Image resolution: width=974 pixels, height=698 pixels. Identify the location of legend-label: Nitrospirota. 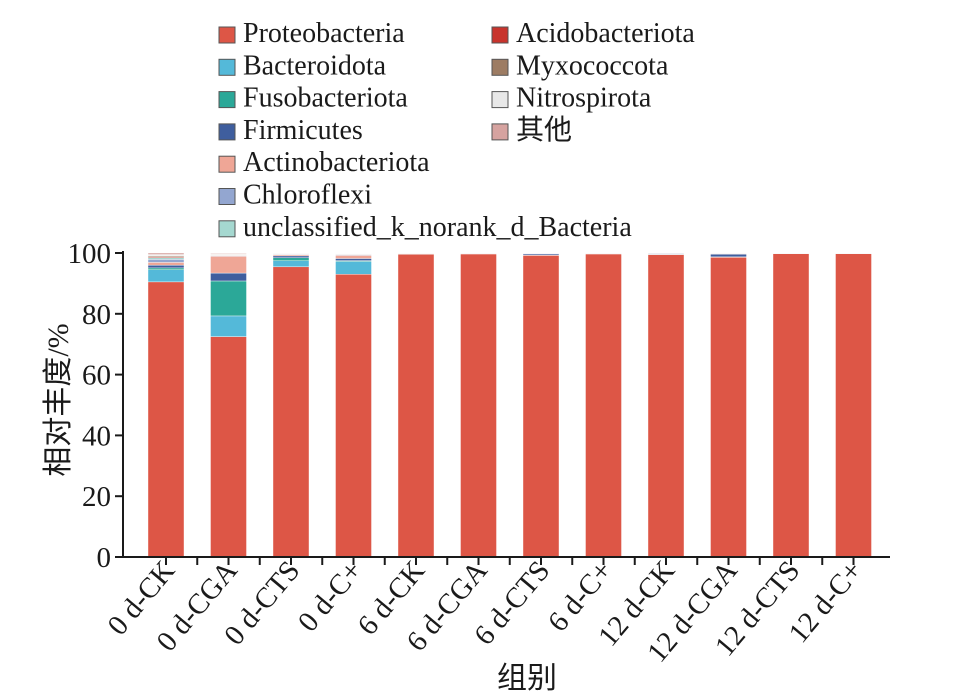
(584, 98).